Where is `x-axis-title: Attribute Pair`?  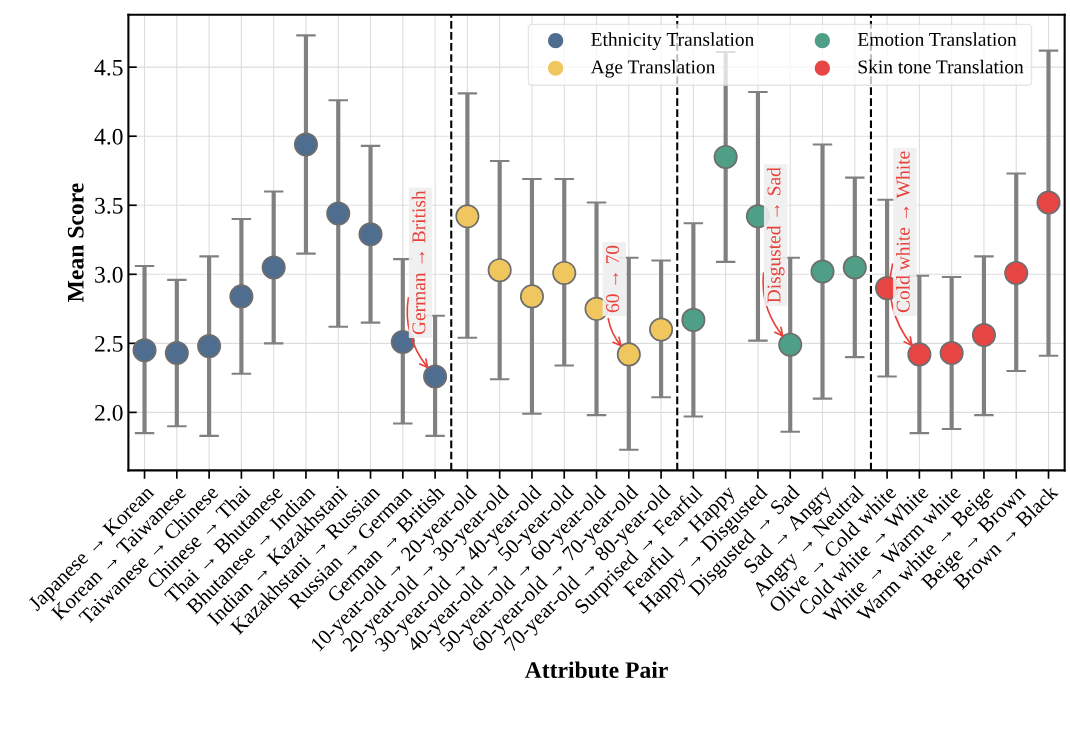 x-axis-title: Attribute Pair is located at coordinates (596, 670).